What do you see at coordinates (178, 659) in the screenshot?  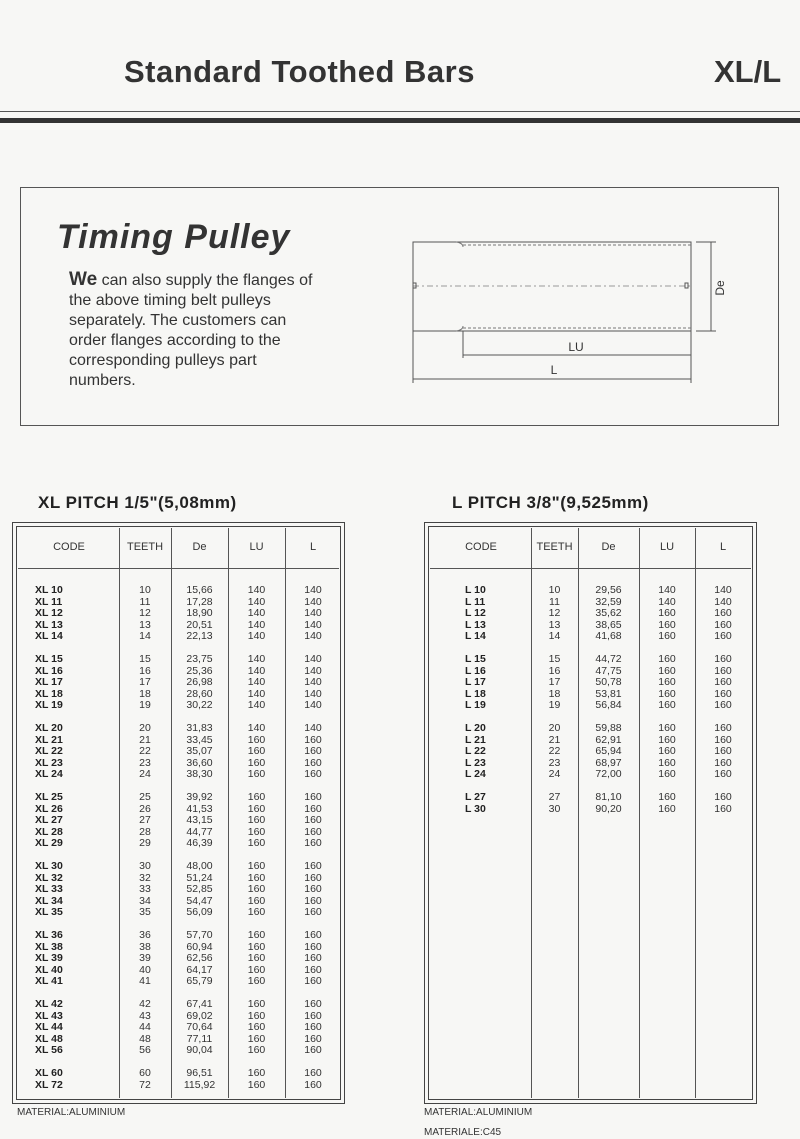 I see `table-row: XL 15 15 23,75 140 140` at bounding box center [178, 659].